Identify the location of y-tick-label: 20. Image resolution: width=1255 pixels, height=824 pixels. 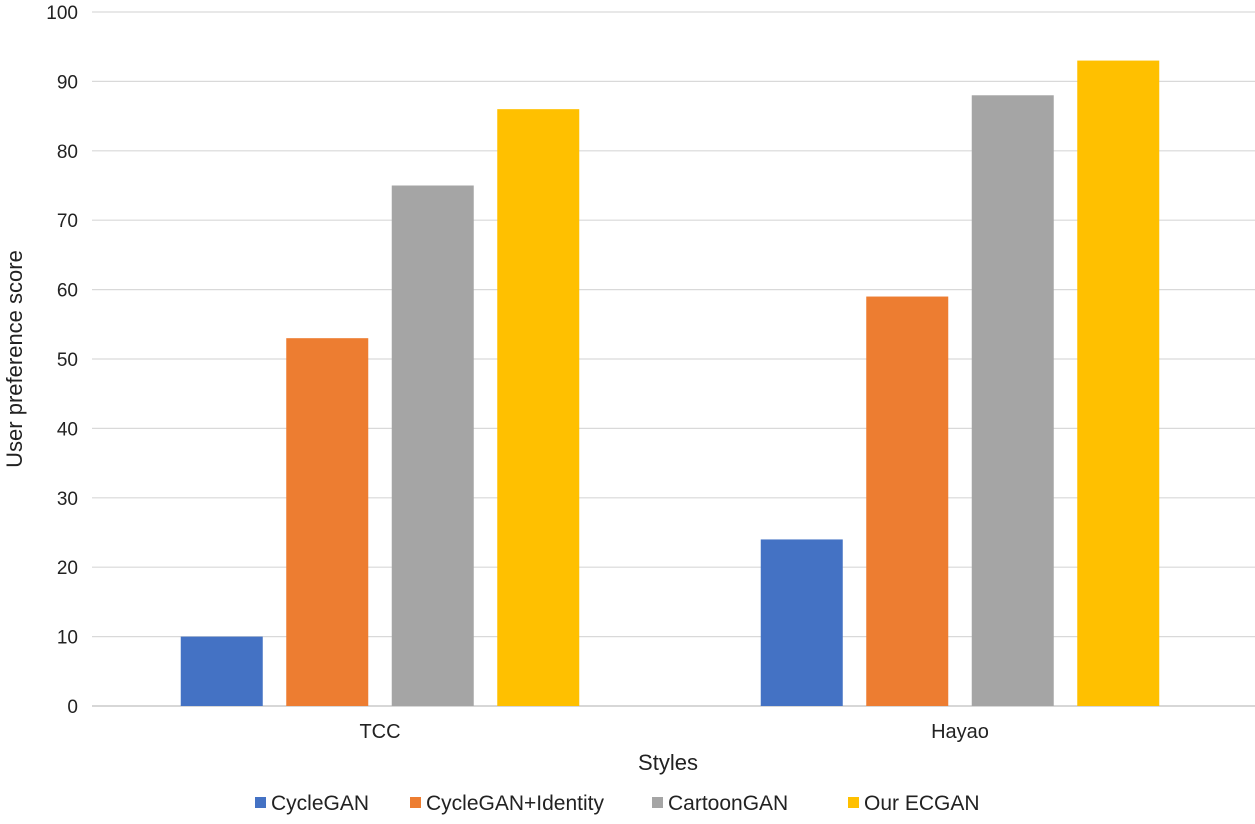
(67, 568).